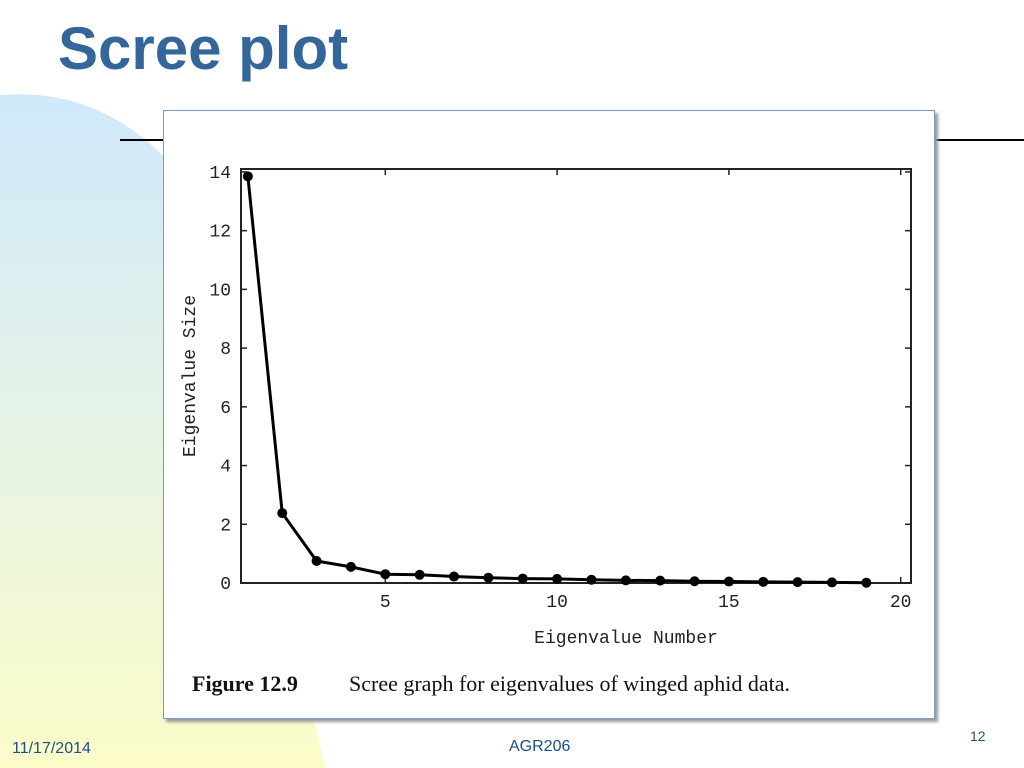 The height and width of the screenshot is (768, 1024). I want to click on y-tick-label: 14, so click(220, 174).